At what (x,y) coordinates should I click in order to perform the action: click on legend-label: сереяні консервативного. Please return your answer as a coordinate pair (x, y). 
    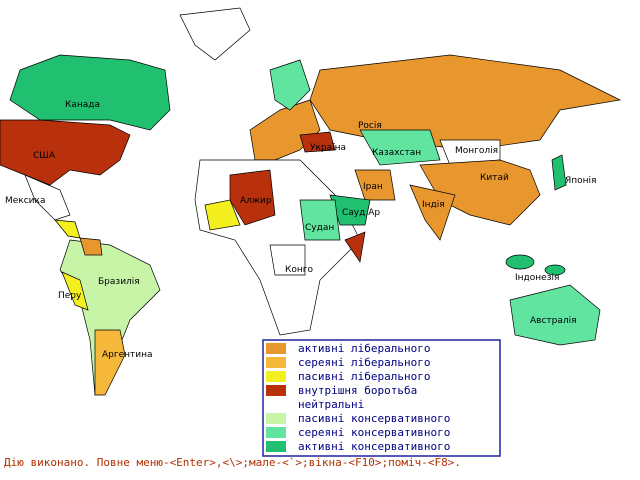
    Looking at the image, I should click on (374, 432).